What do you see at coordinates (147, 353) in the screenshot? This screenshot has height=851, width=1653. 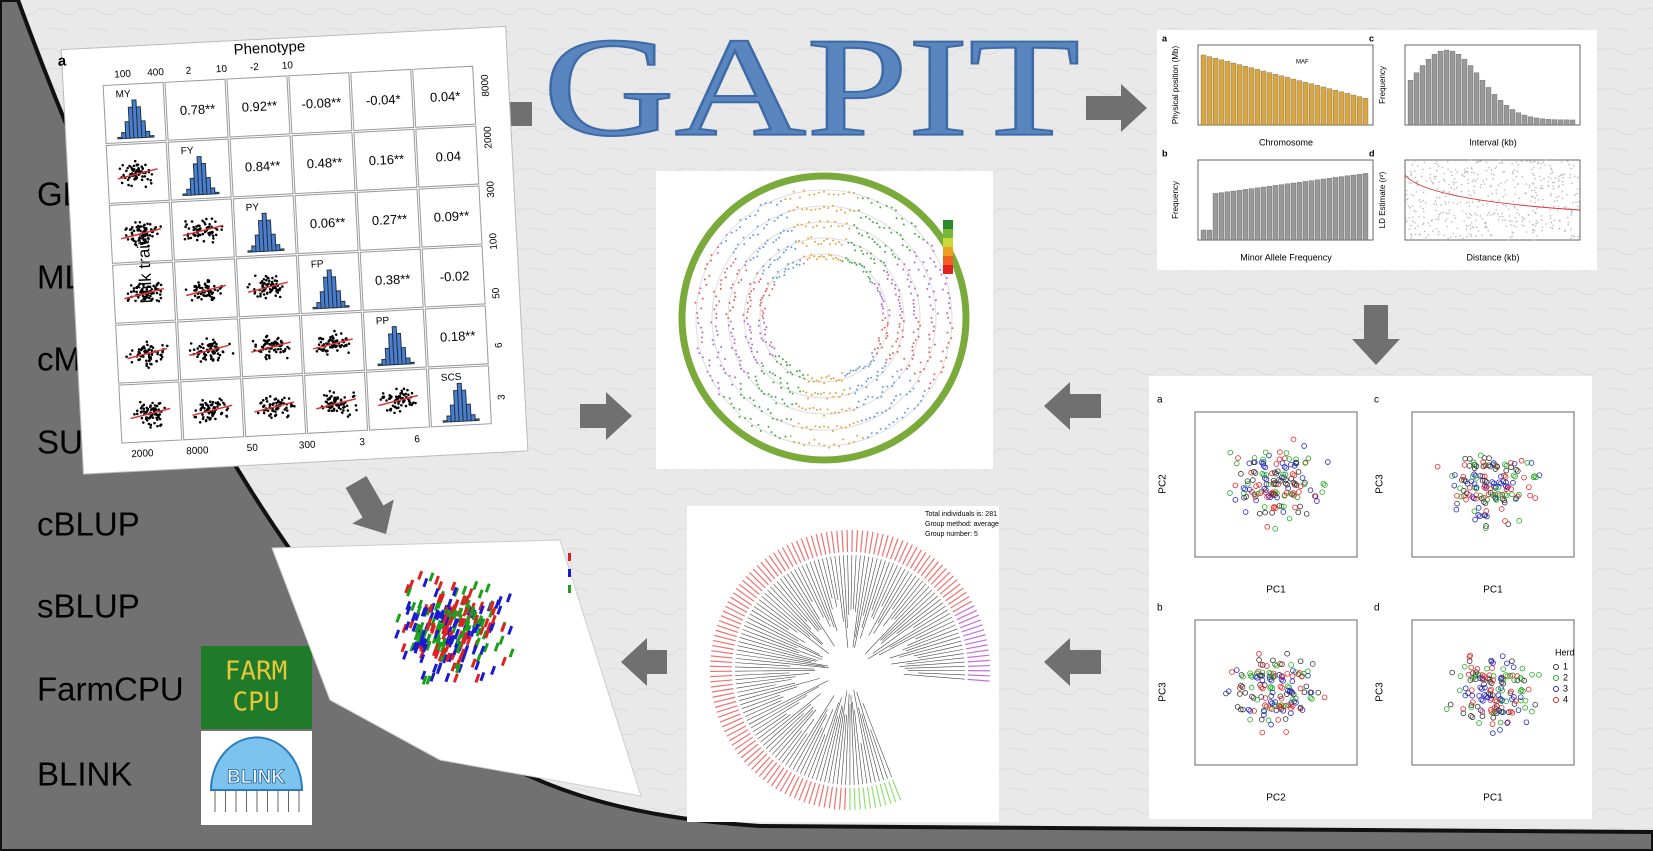 I see `trend-line` at bounding box center [147, 353].